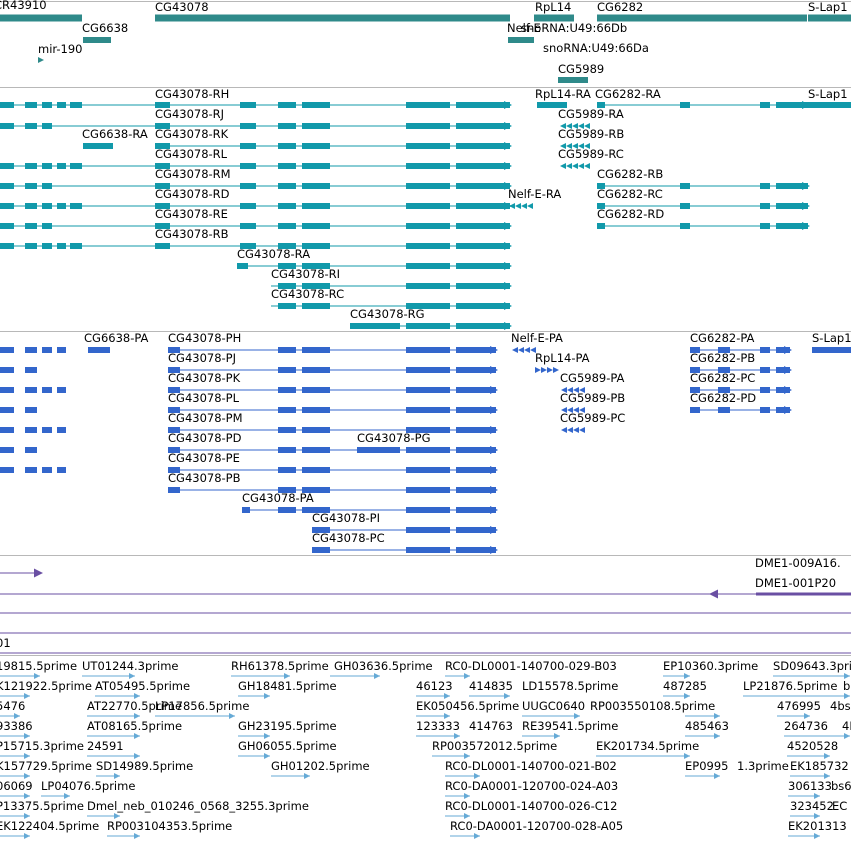  I want to click on 4-label: P13375.5prime, so click(42, 806).